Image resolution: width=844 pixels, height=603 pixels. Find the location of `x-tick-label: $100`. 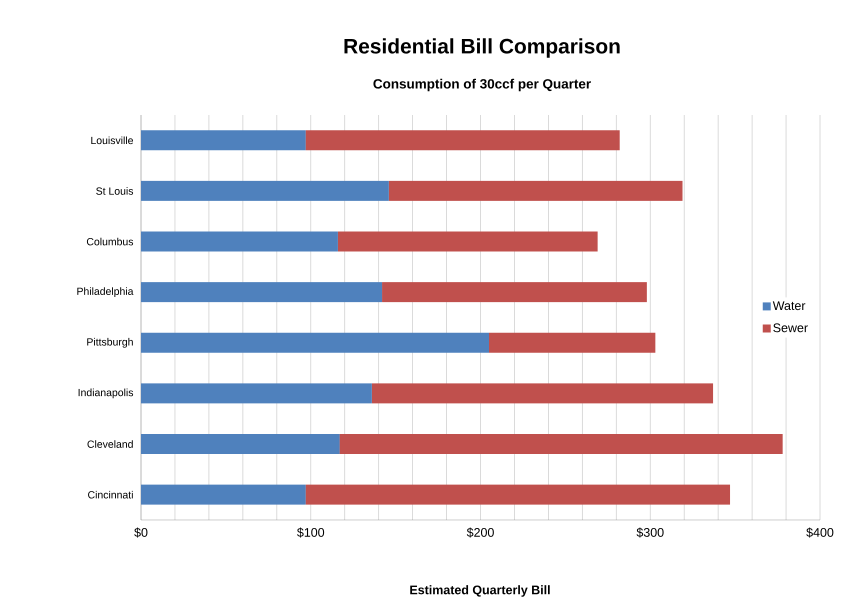

x-tick-label: $100 is located at coordinates (310, 533).